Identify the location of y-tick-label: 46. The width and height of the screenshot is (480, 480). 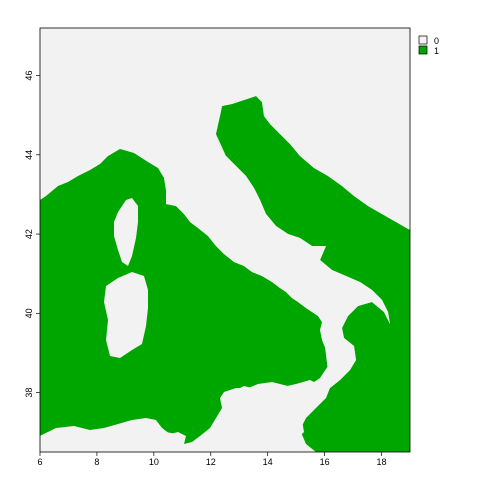
(29, 76).